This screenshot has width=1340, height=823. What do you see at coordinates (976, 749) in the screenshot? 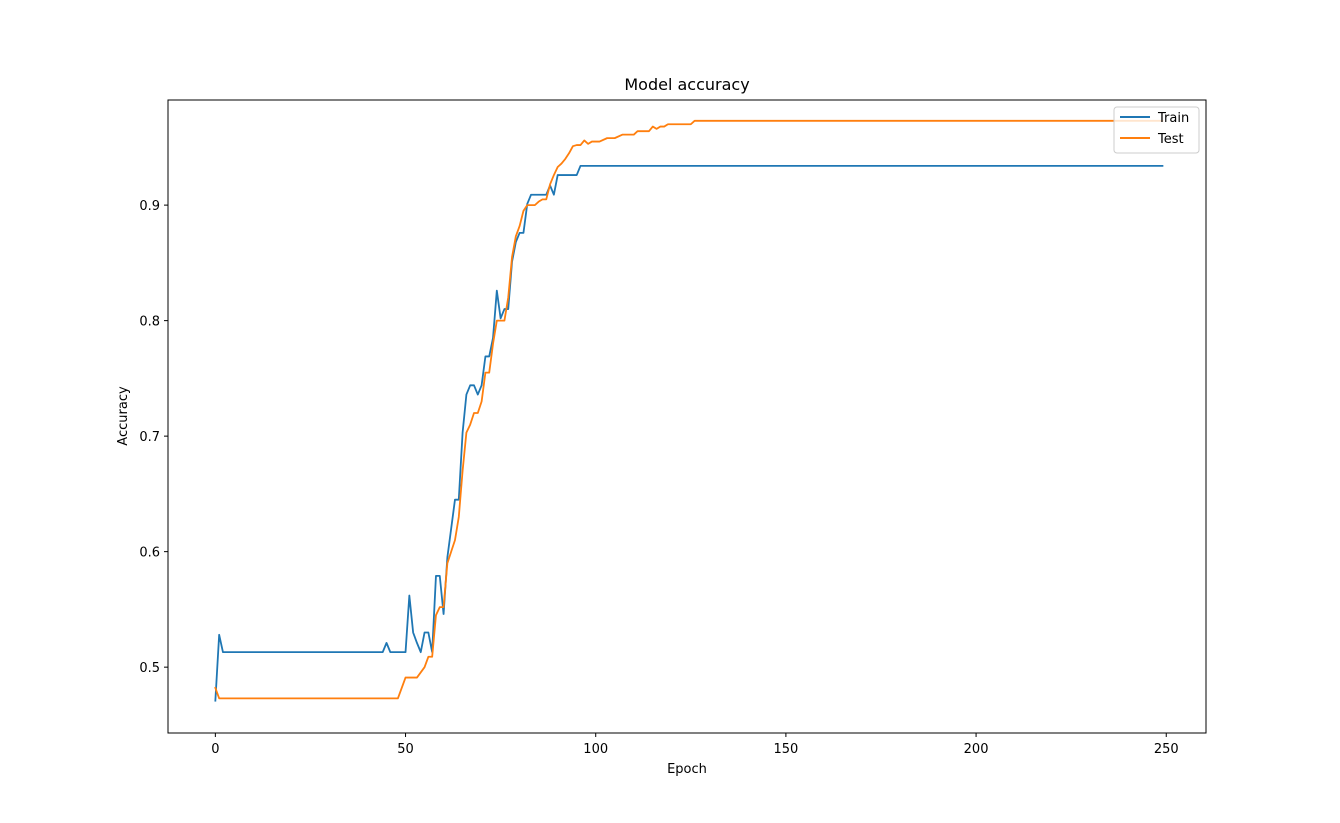
I see `x-tick-label: 200` at bounding box center [976, 749].